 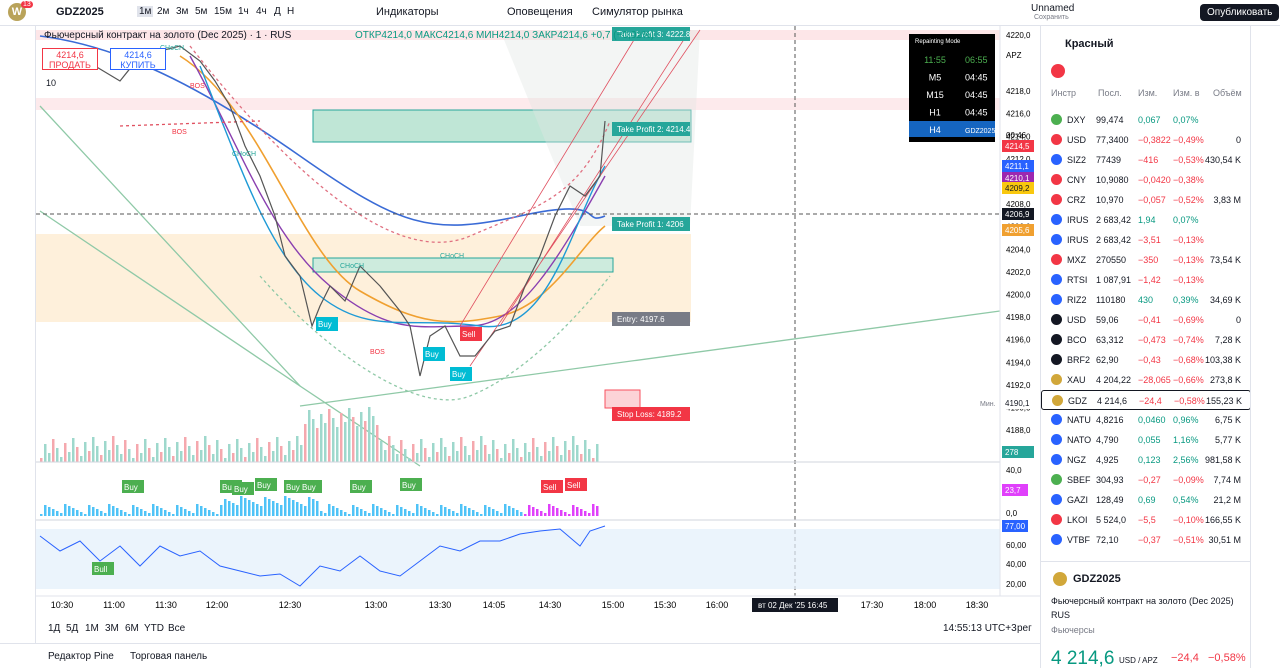 I want to click on timeframe: 3м, so click(x=182, y=11).